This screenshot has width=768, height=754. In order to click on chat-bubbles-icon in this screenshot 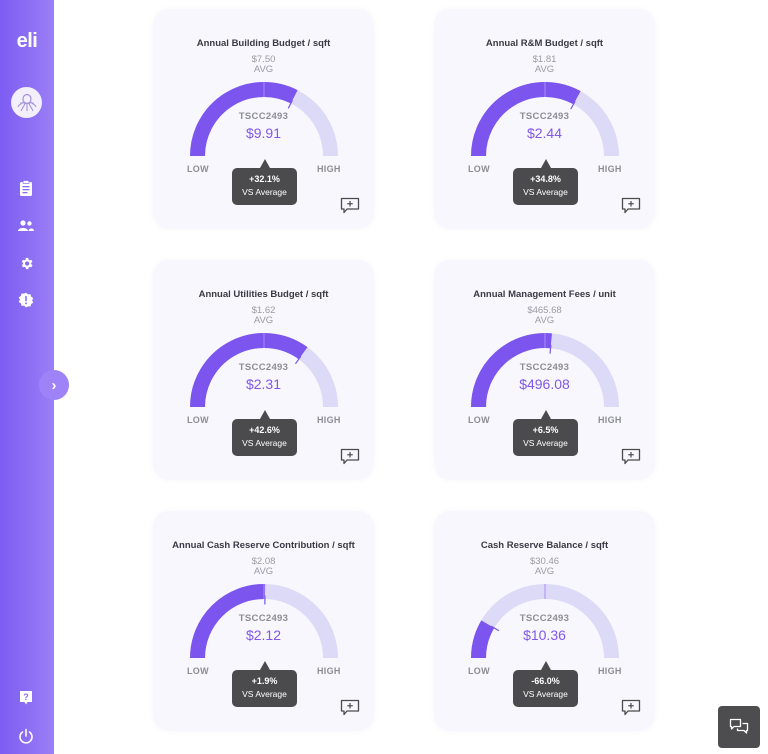, I will do `click(739, 726)`.